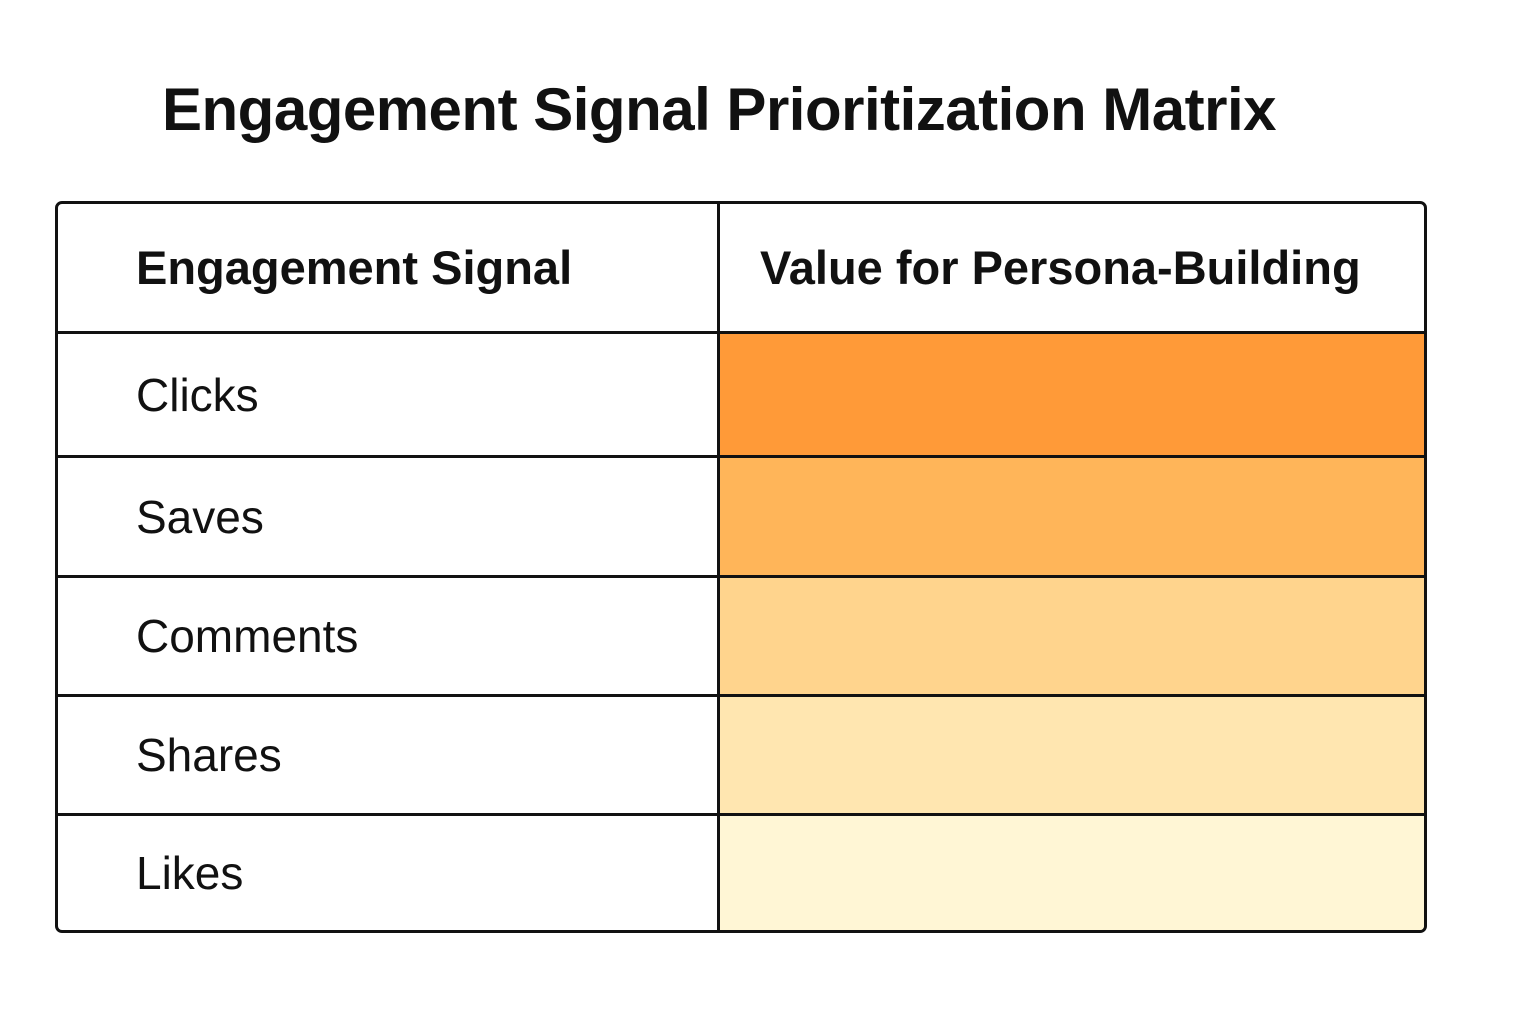 The width and height of the screenshot is (1536, 1024). I want to click on signal-label: Saves, so click(389, 516).